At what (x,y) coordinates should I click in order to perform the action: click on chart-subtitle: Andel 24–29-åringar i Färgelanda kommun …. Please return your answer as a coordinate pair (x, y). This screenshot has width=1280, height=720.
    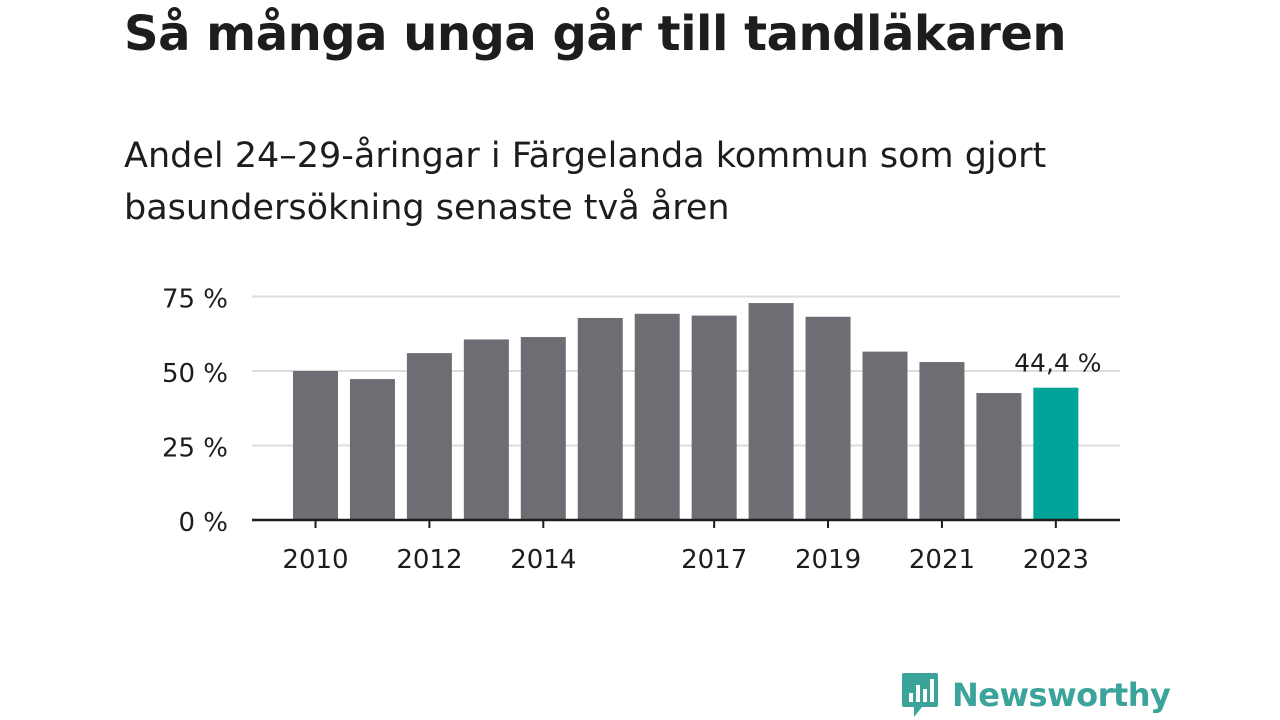
    Looking at the image, I should click on (585, 182).